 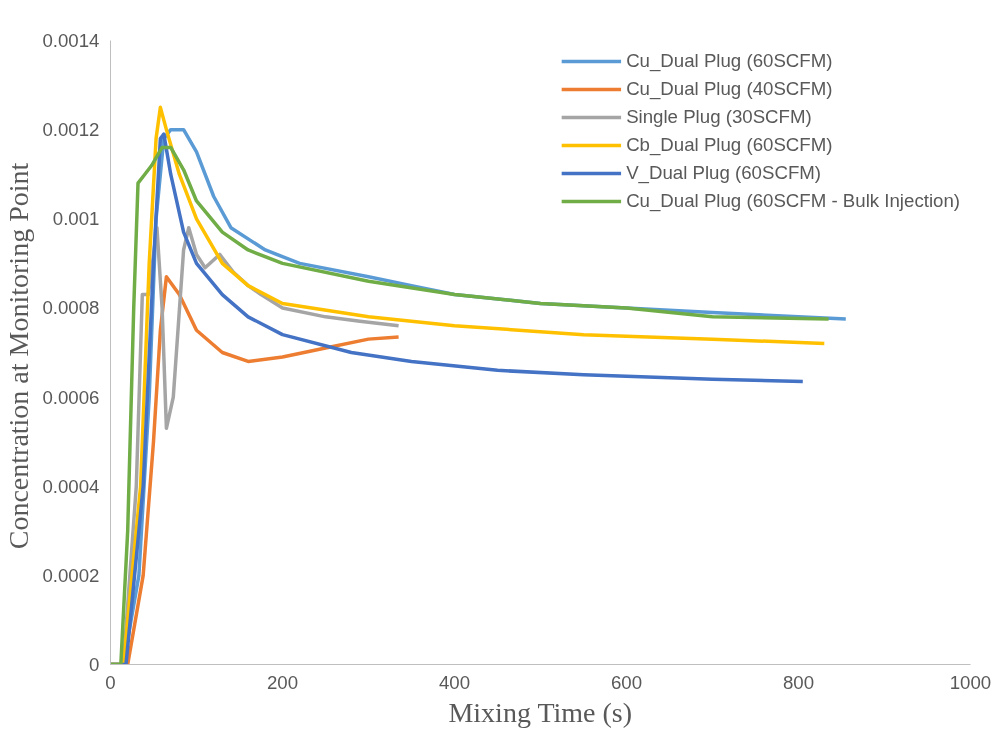 What do you see at coordinates (76, 219) in the screenshot?
I see `y-tick-label: 0.001` at bounding box center [76, 219].